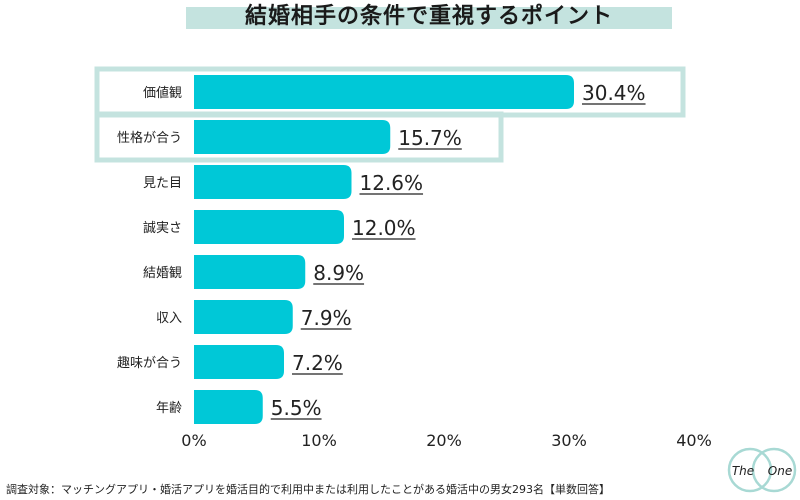 This screenshot has width=800, height=500. I want to click on value-label: 30.4%, so click(614, 93).